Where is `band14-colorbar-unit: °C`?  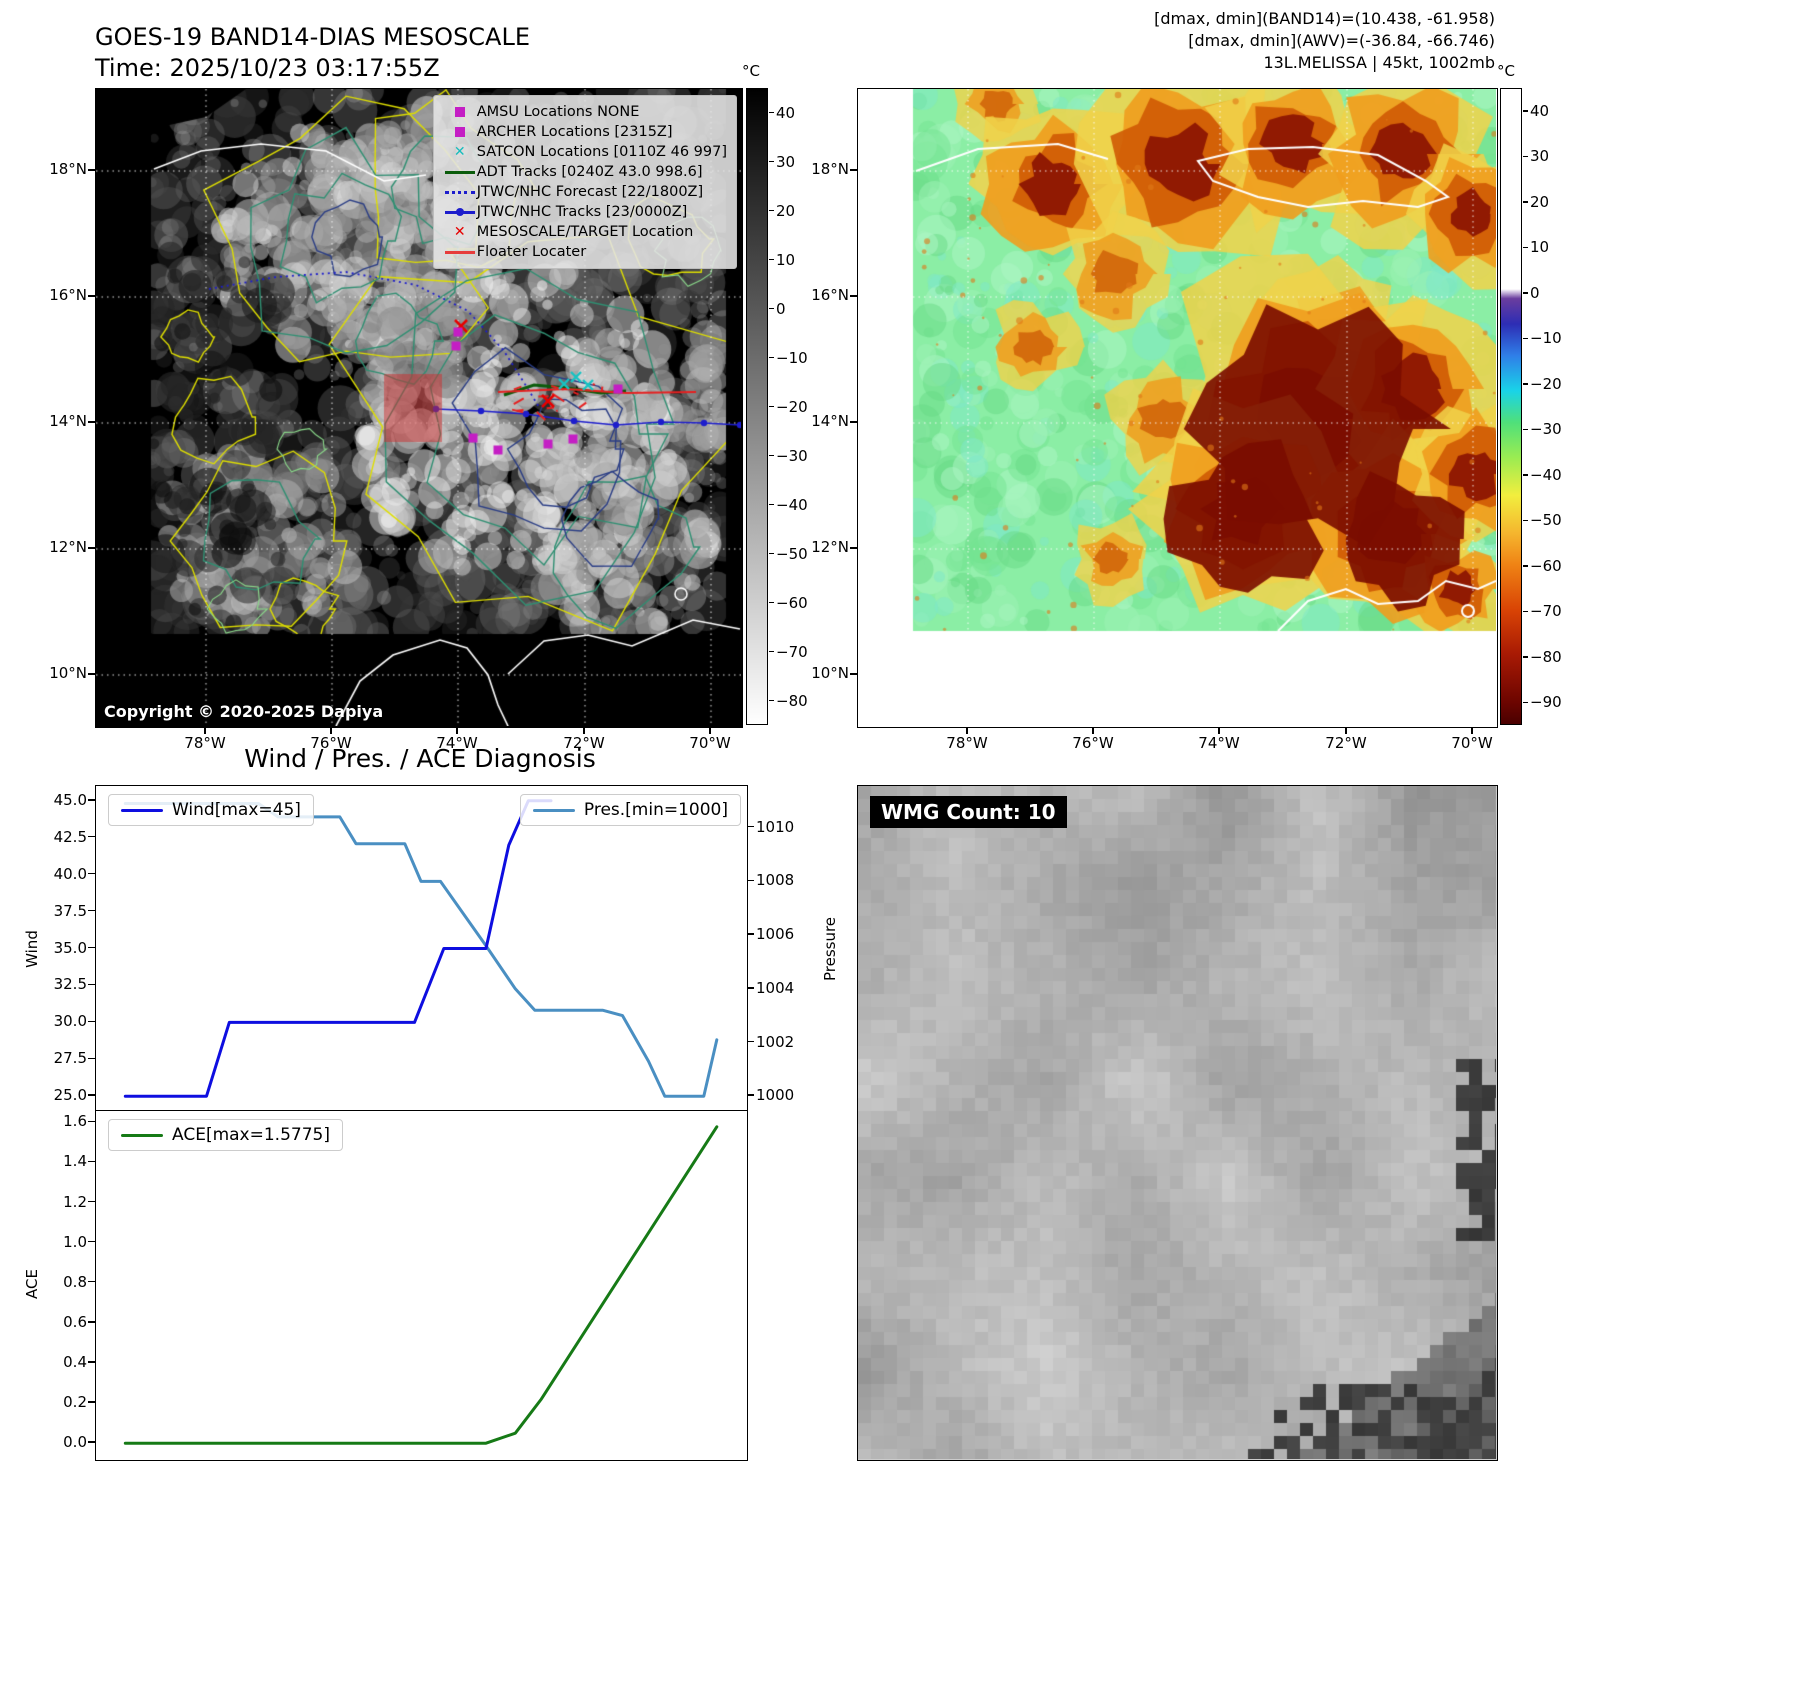
band14-colorbar-unit: °C is located at coordinates (751, 71).